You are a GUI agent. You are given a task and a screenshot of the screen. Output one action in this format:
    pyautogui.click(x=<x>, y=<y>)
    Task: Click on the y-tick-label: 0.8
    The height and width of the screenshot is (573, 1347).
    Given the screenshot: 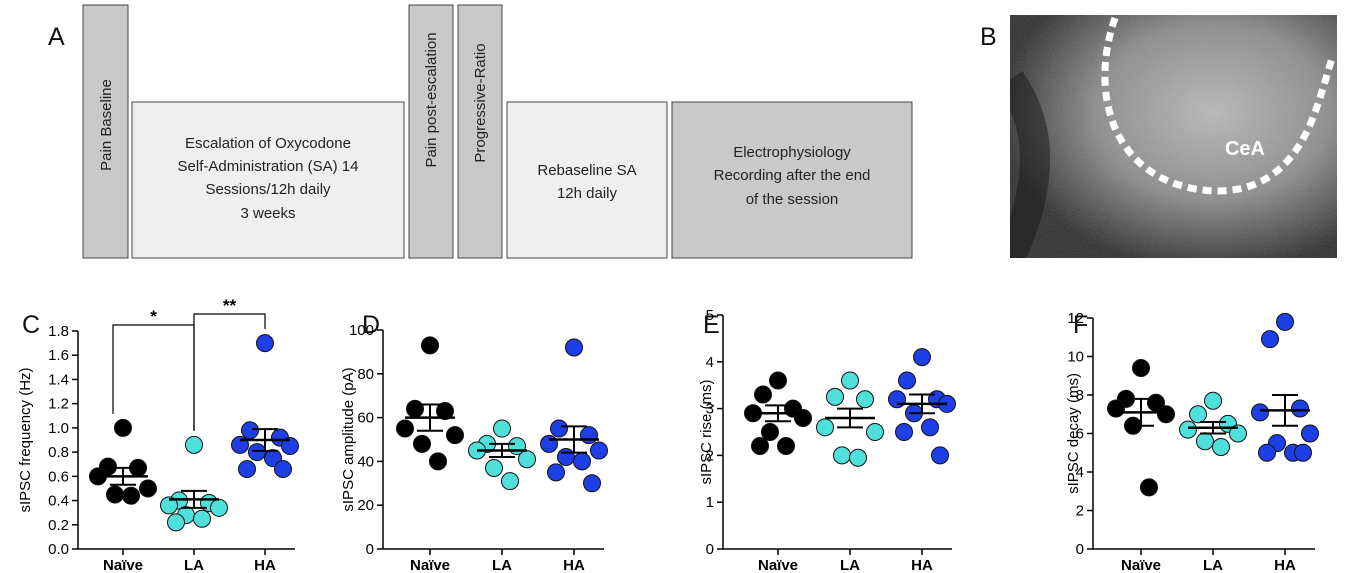 What is the action you would take?
    pyautogui.click(x=58, y=452)
    